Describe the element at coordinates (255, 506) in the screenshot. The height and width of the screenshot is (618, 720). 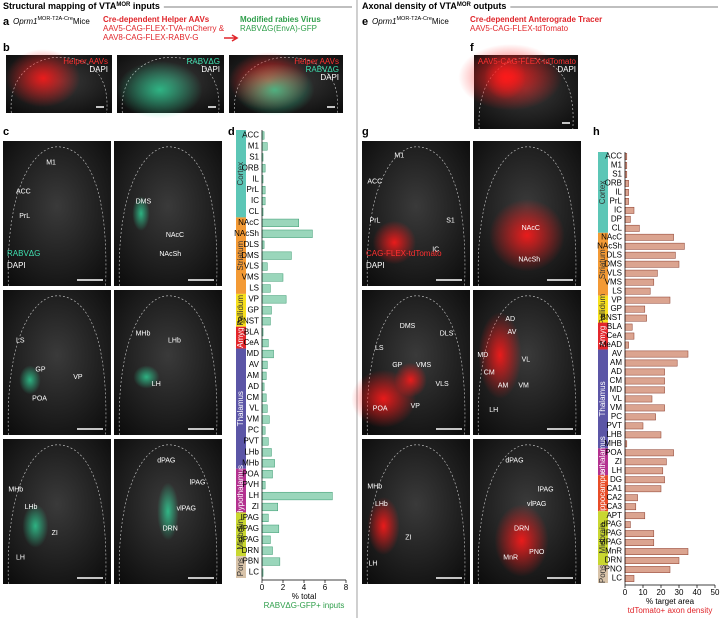
I see `category-label: ZI` at that location.